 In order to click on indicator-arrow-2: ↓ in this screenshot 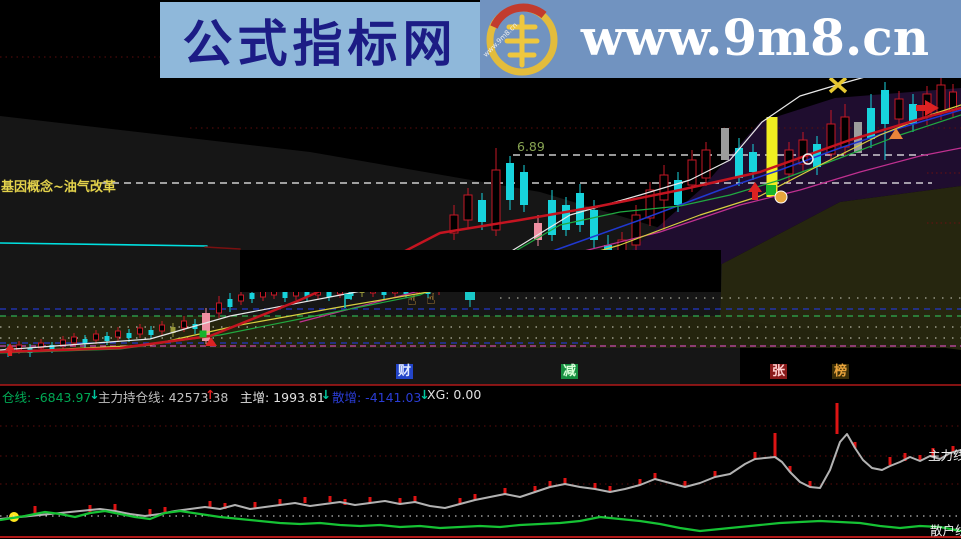, I will do `click(326, 394)`.